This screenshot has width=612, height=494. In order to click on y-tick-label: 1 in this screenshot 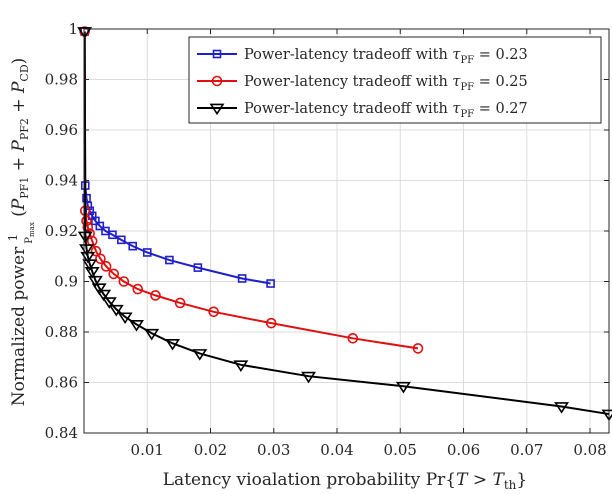, I will do `click(73, 29)`.